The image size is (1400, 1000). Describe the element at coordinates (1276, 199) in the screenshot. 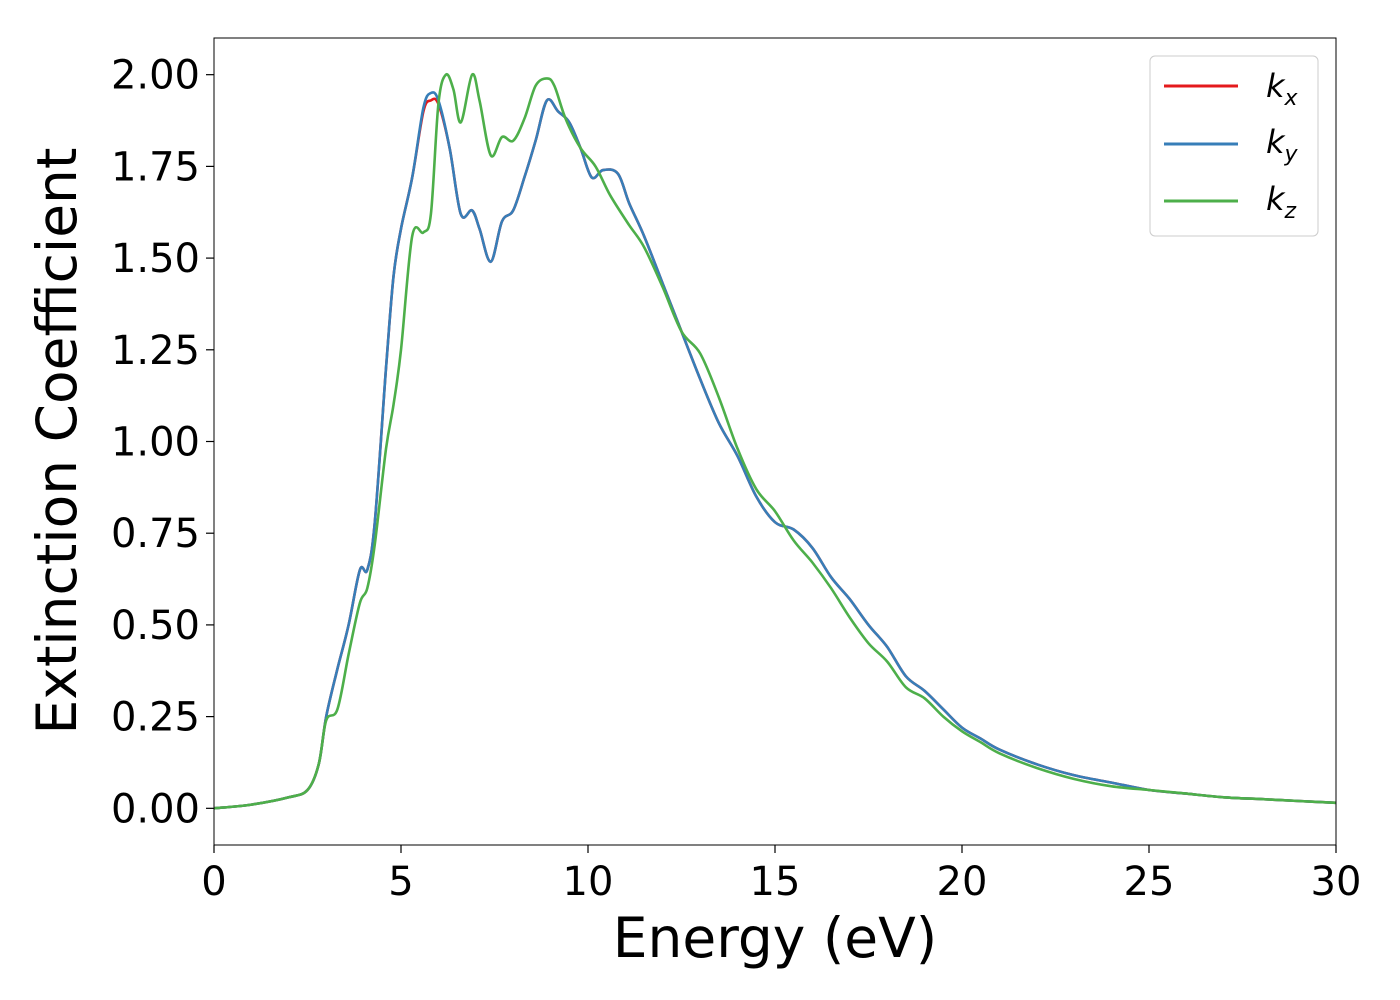

I see `legend-label-kz-base: k` at that location.